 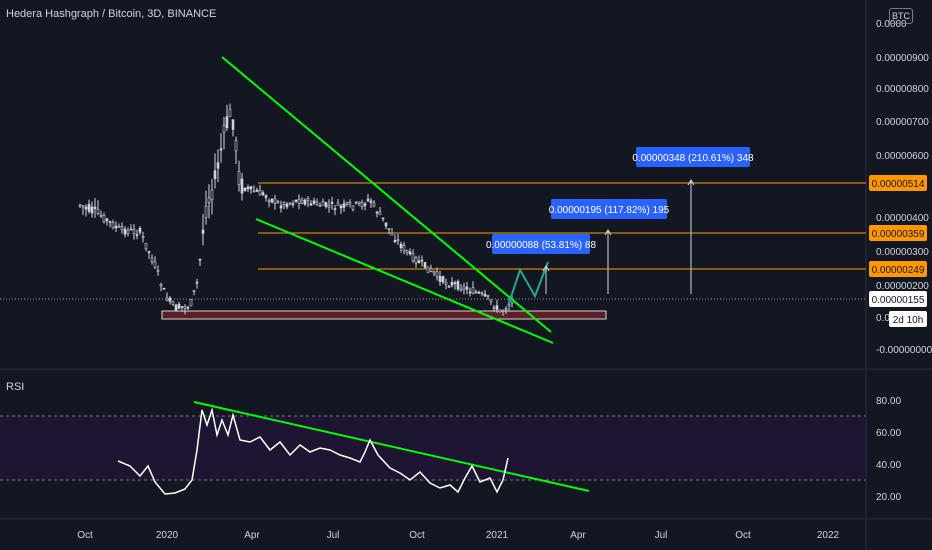 I want to click on price-tick-label: 0.000, so click(x=888, y=318).